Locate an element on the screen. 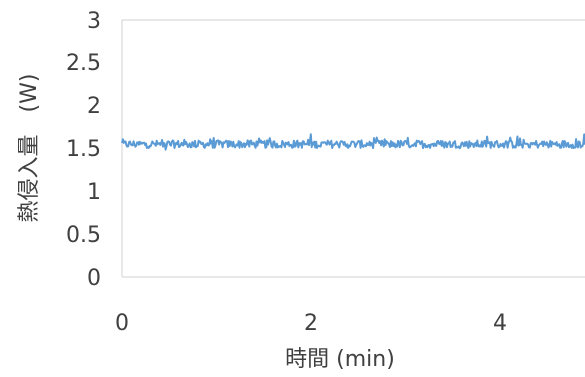  y-tick-label: 0.5 is located at coordinates (83, 235).